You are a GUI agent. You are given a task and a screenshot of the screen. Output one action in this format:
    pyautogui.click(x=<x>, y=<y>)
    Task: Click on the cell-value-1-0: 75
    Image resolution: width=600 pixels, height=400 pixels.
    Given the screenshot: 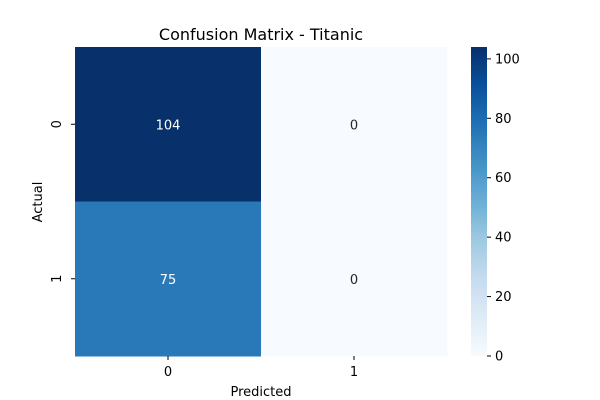 What is the action you would take?
    pyautogui.click(x=168, y=280)
    